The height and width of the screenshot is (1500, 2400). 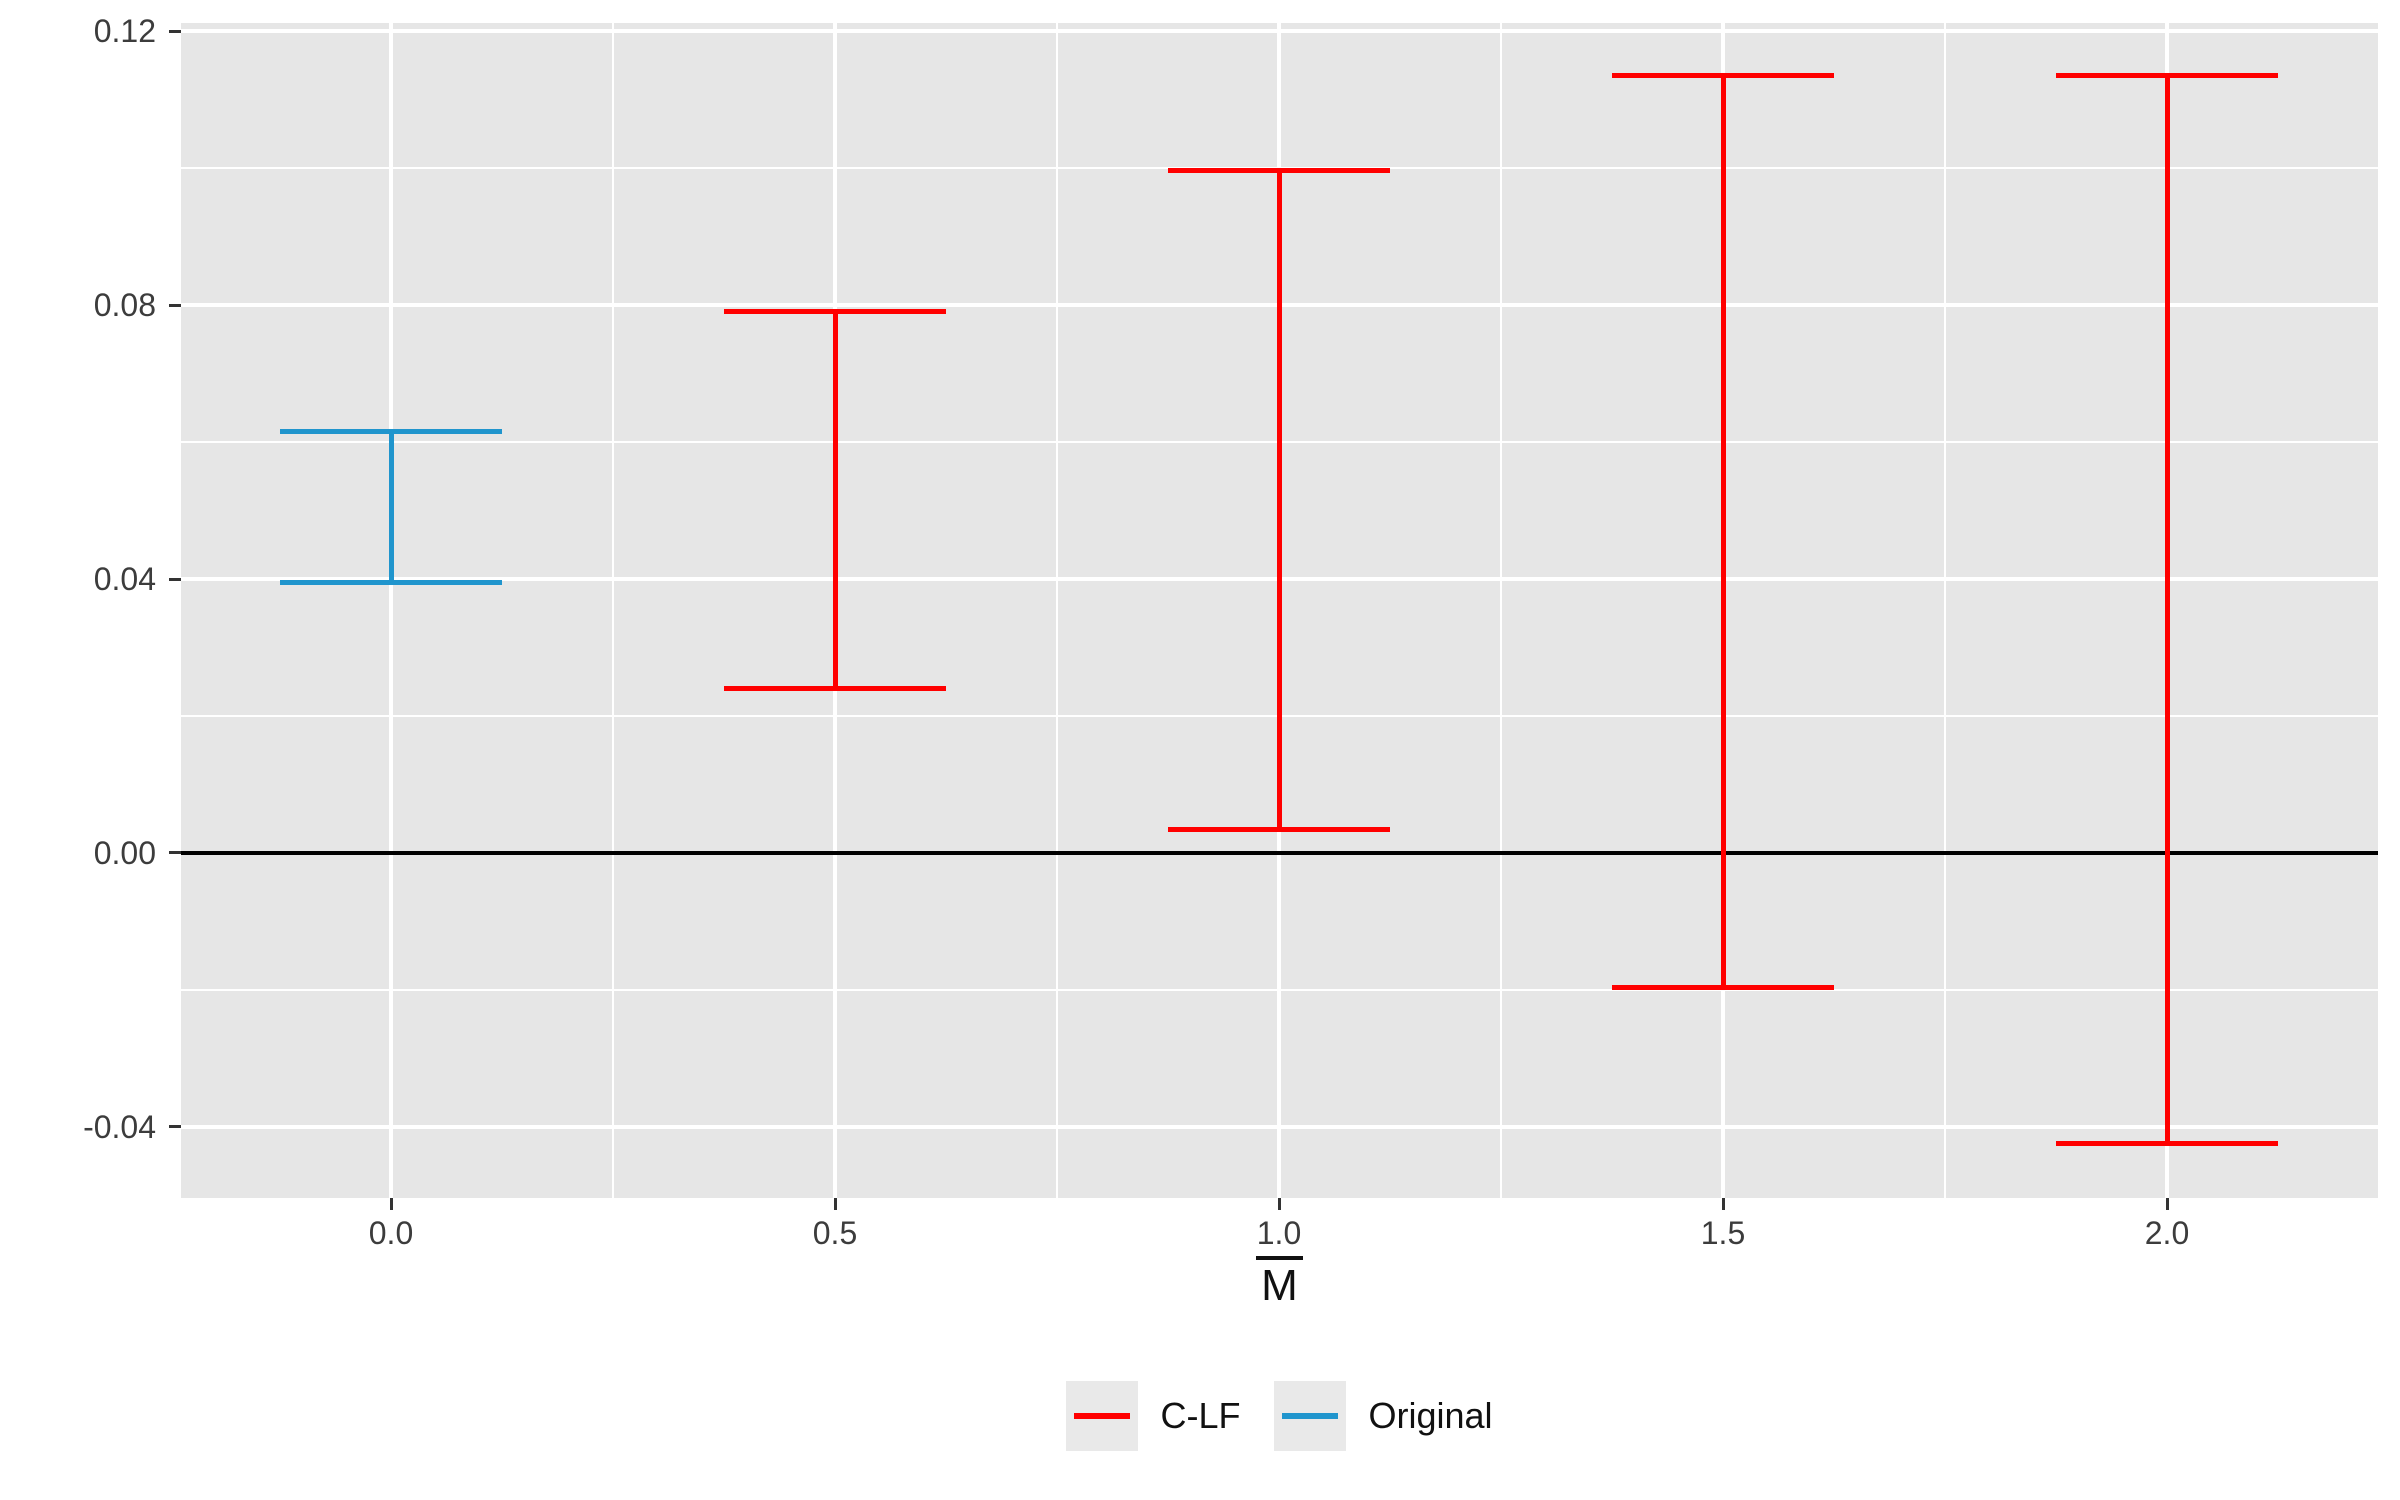 I want to click on y-axis-tick-label: 0.00, so click(x=124, y=852).